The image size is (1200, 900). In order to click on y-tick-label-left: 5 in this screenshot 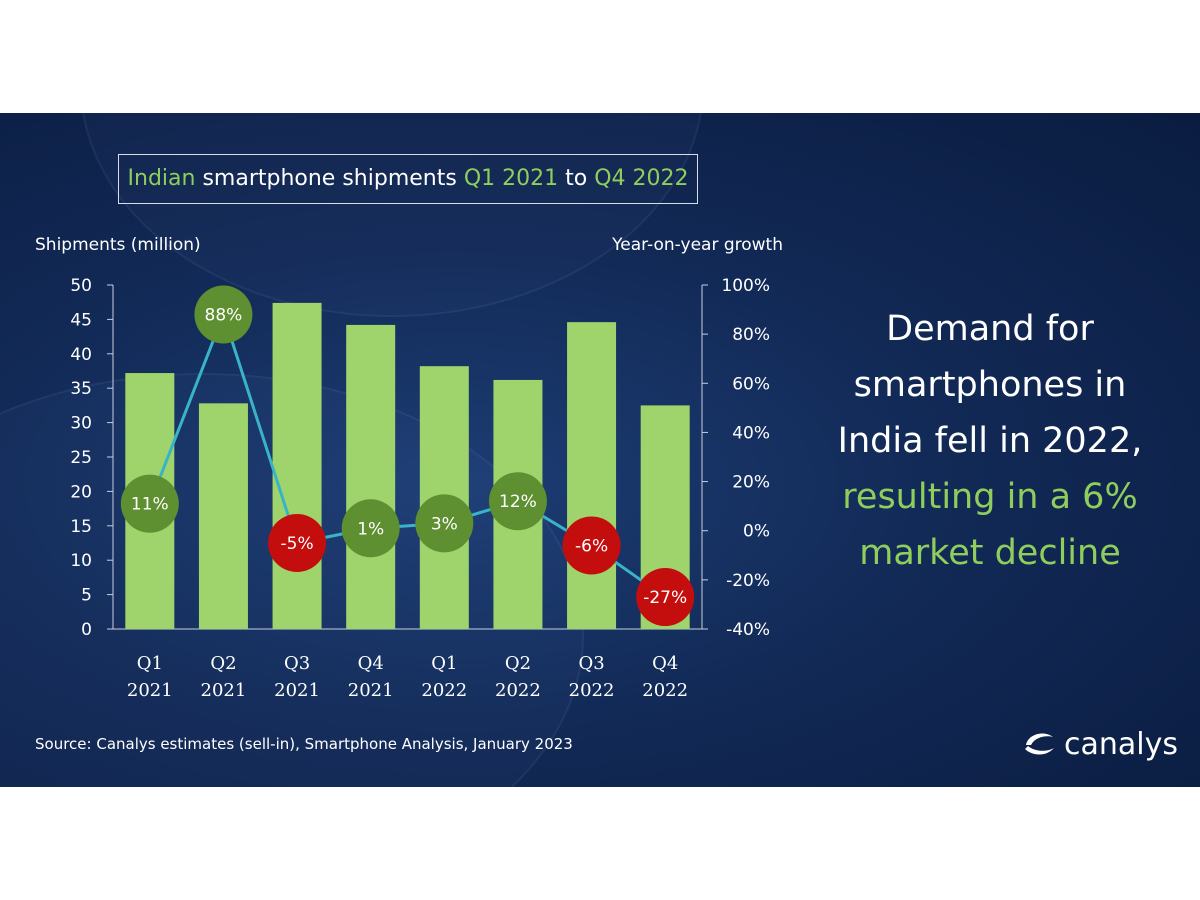, I will do `click(86, 596)`.